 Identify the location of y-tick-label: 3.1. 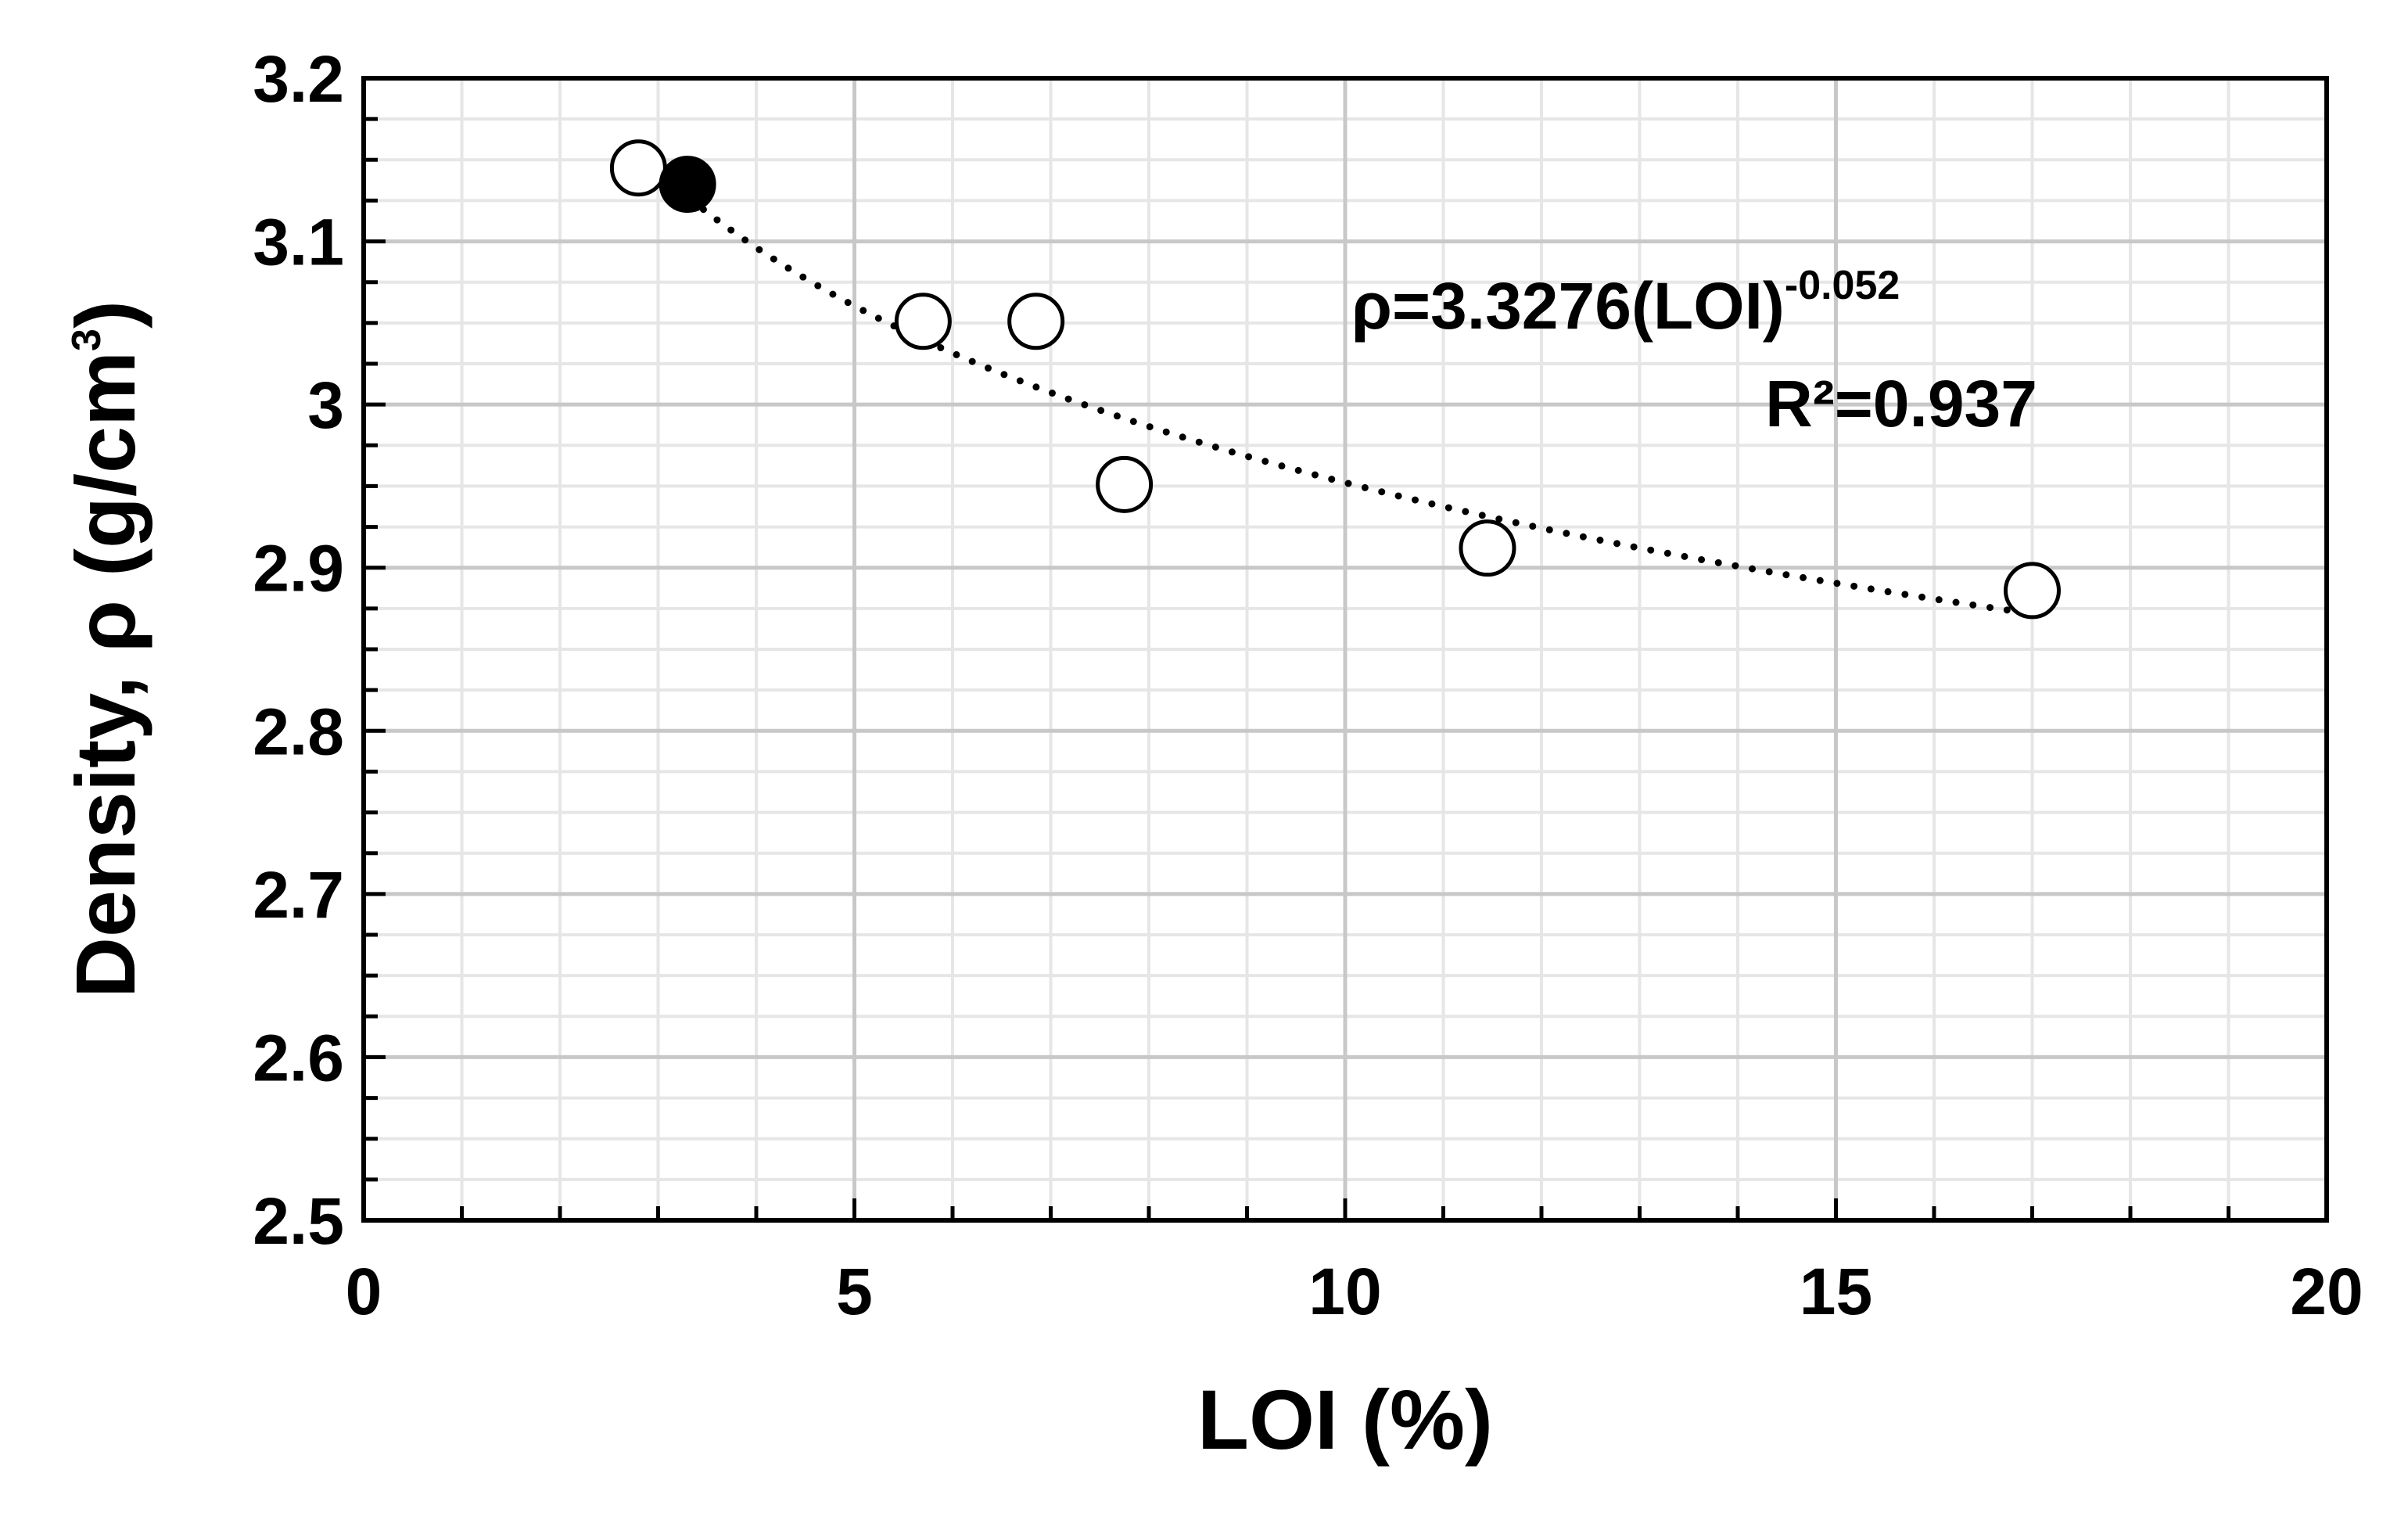
(298, 242).